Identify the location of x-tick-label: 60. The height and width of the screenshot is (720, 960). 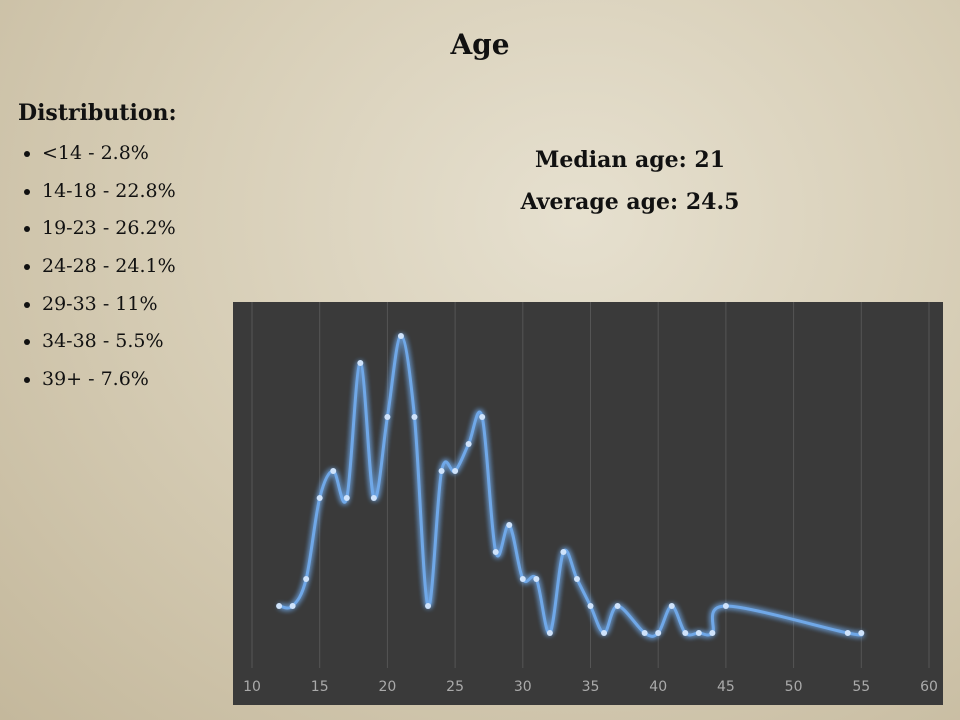
(929, 687).